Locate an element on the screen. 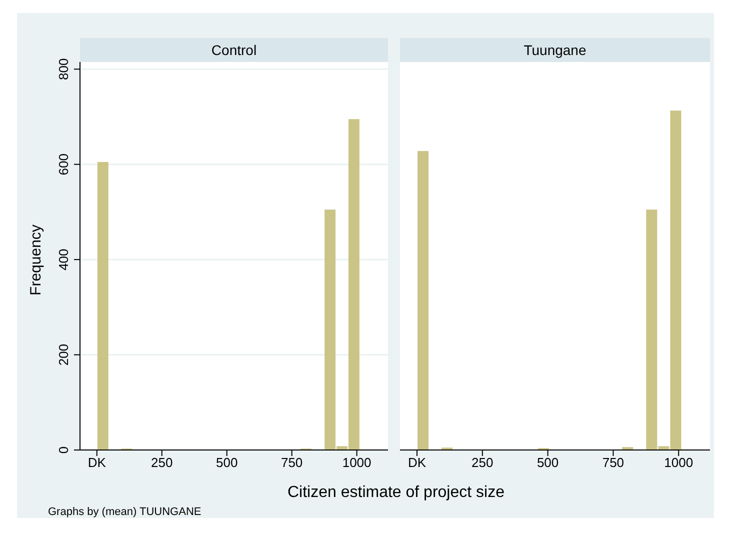 This screenshot has height=536, width=729. chart-title: Tuungane is located at coordinates (555, 50).